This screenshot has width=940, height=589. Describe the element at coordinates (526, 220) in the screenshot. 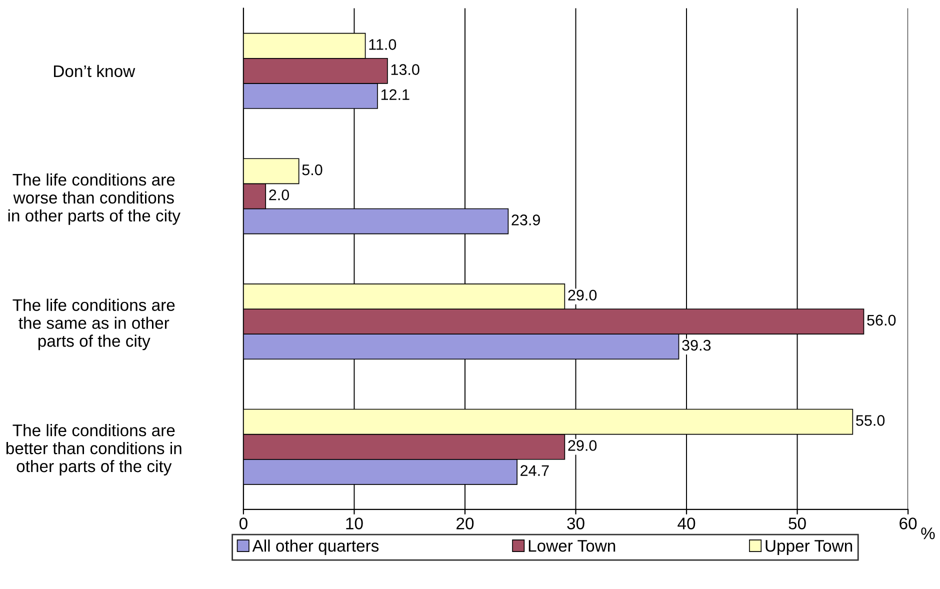

I see `data-label: 23.9` at that location.